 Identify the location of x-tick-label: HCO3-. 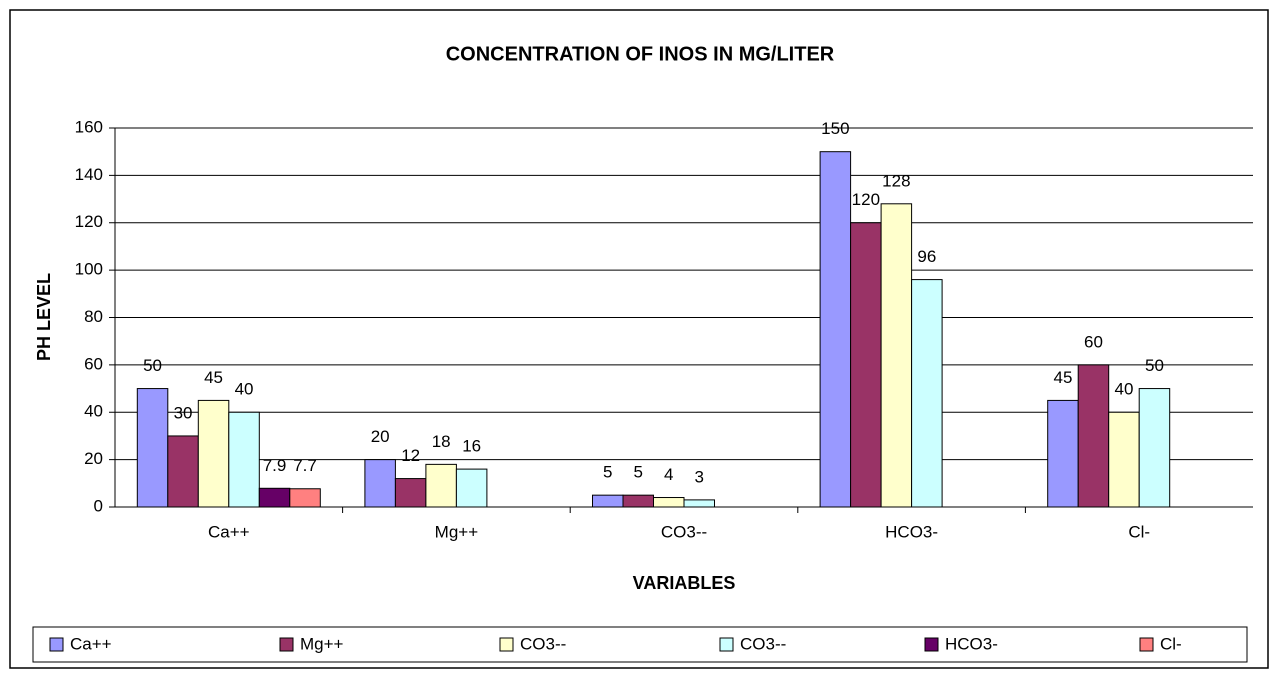
(911, 531).